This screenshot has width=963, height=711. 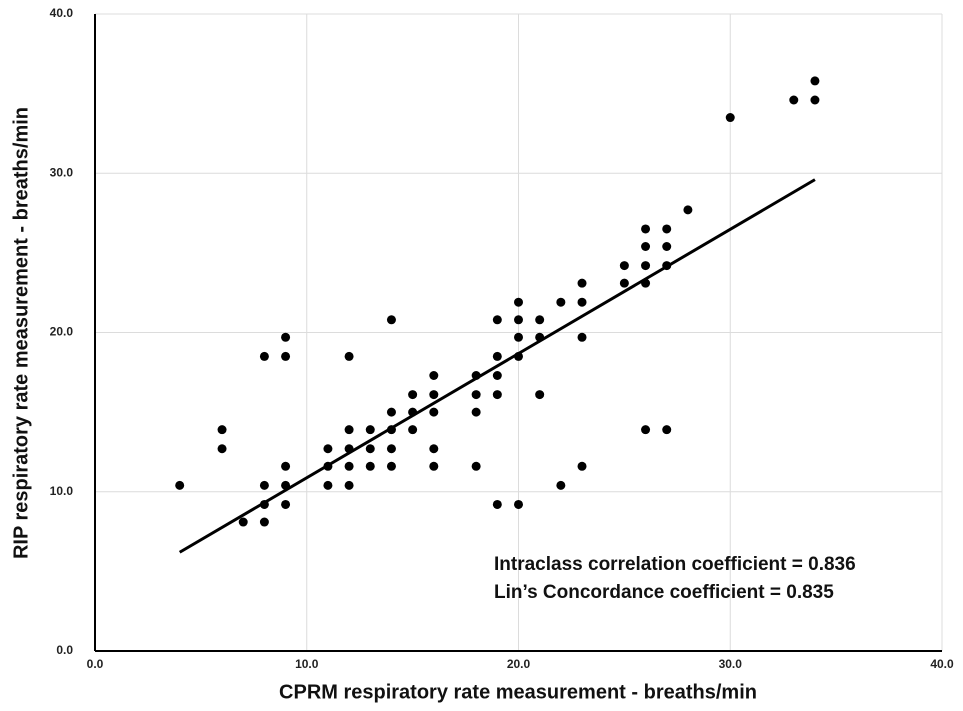 What do you see at coordinates (62, 332) in the screenshot?
I see `y-tick-label: 20.0` at bounding box center [62, 332].